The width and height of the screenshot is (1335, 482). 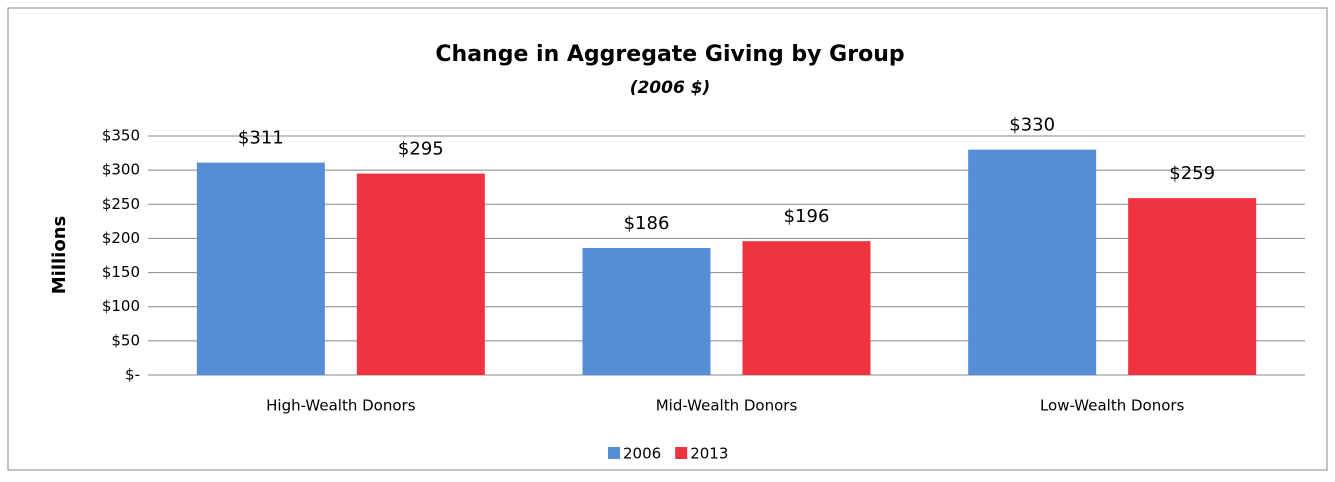 What do you see at coordinates (59, 255) in the screenshot?
I see `y-axis-label: Millions` at bounding box center [59, 255].